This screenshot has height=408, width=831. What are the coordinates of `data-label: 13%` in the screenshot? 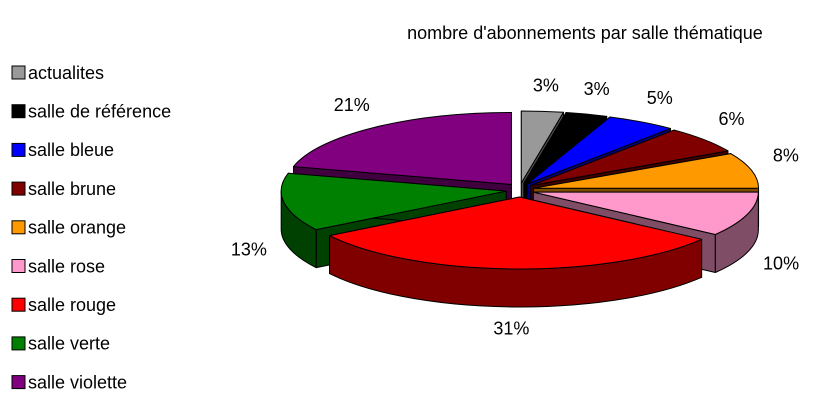 It's located at (249, 249).